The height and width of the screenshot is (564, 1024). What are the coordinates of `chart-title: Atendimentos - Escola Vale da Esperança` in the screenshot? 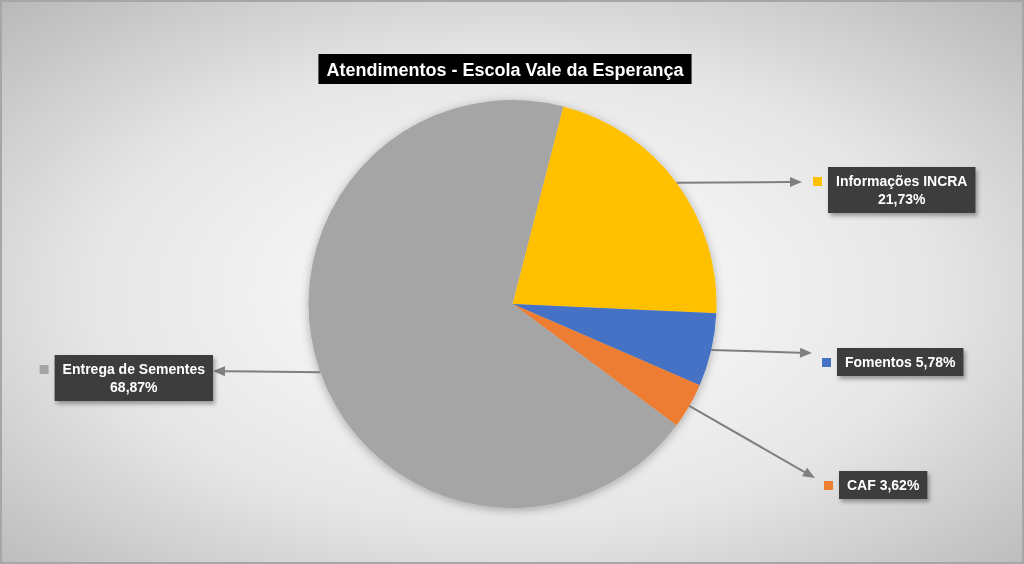 It's located at (505, 69).